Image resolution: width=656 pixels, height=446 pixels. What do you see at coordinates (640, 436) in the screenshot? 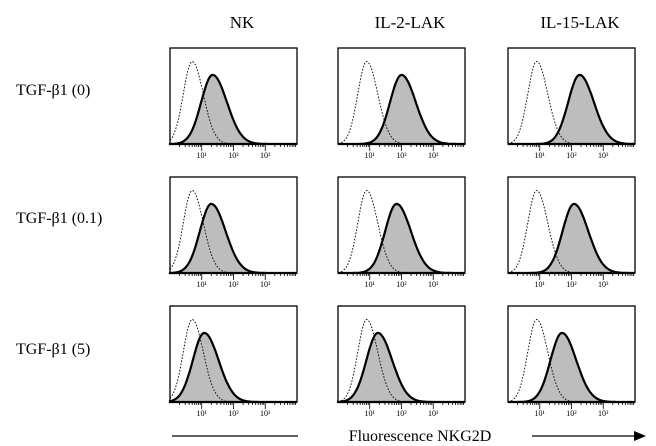
I see `axis-arrow-icon` at bounding box center [640, 436].